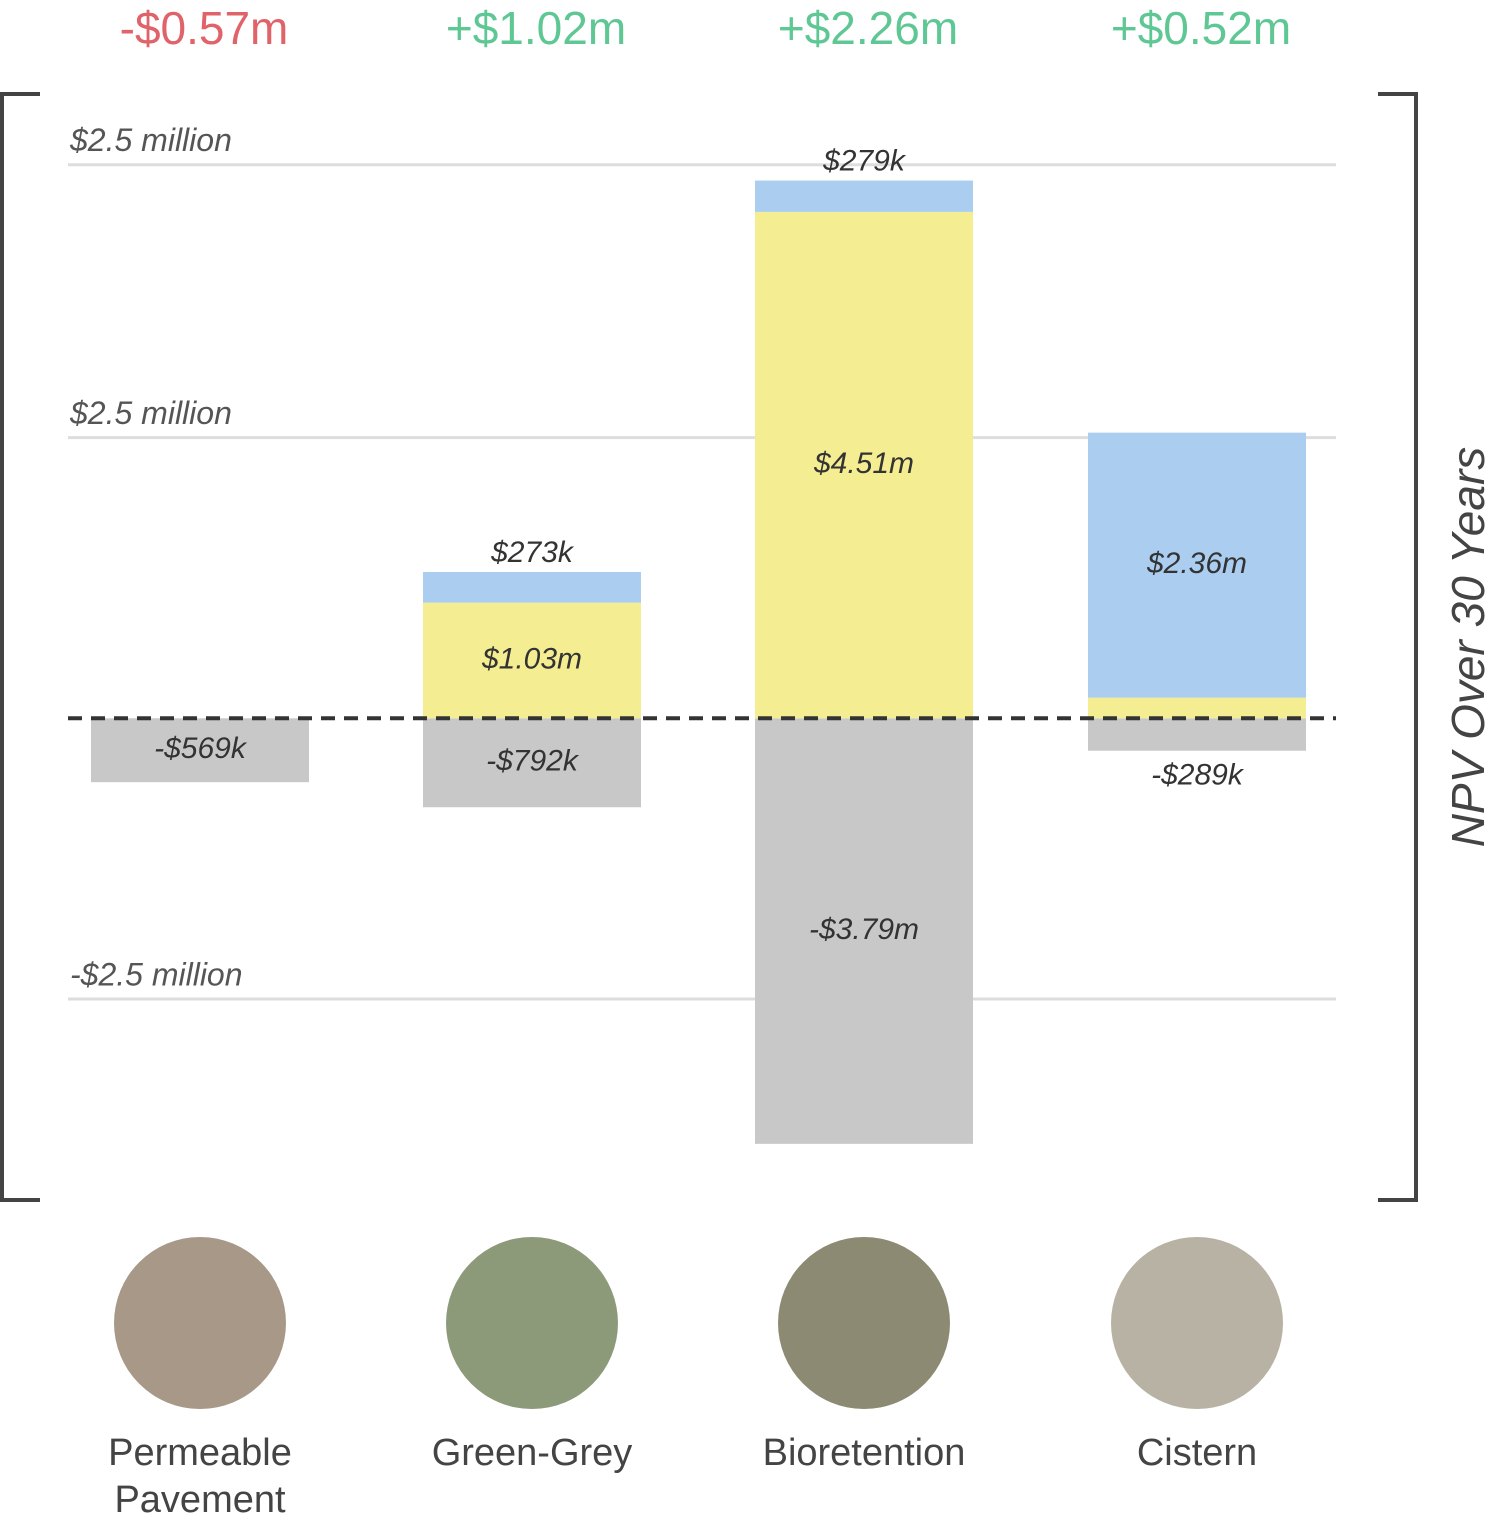 The width and height of the screenshot is (1506, 1521). I want to click on net-label: +$1.02m, so click(536, 28).